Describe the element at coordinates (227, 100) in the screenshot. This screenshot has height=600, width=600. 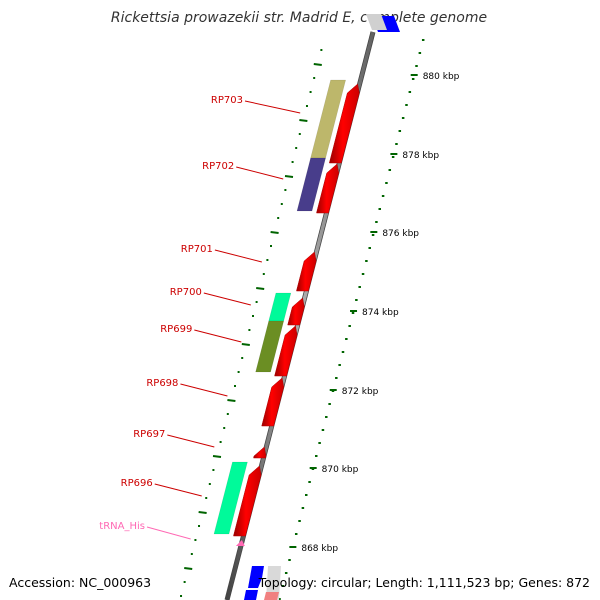
I see `gene-label: RP703` at that location.